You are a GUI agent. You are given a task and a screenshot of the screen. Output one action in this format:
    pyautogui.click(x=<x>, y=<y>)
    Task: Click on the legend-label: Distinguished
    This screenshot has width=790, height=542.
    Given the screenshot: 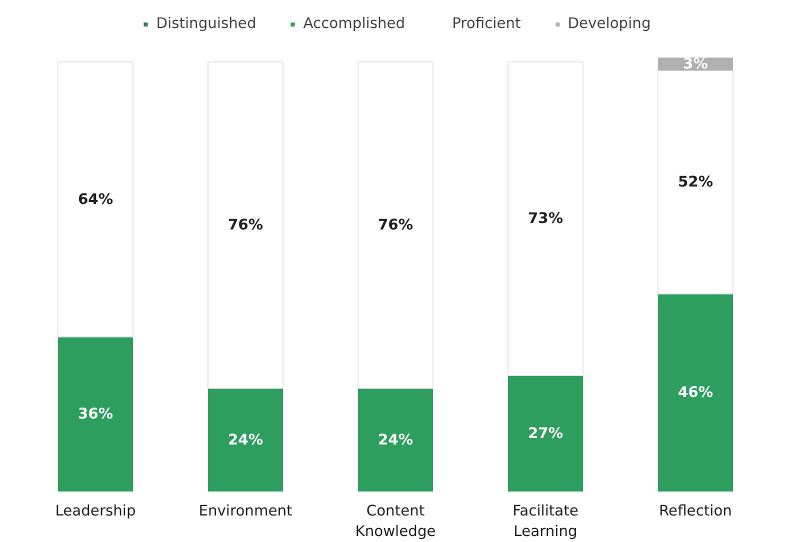 What is the action you would take?
    pyautogui.click(x=206, y=23)
    